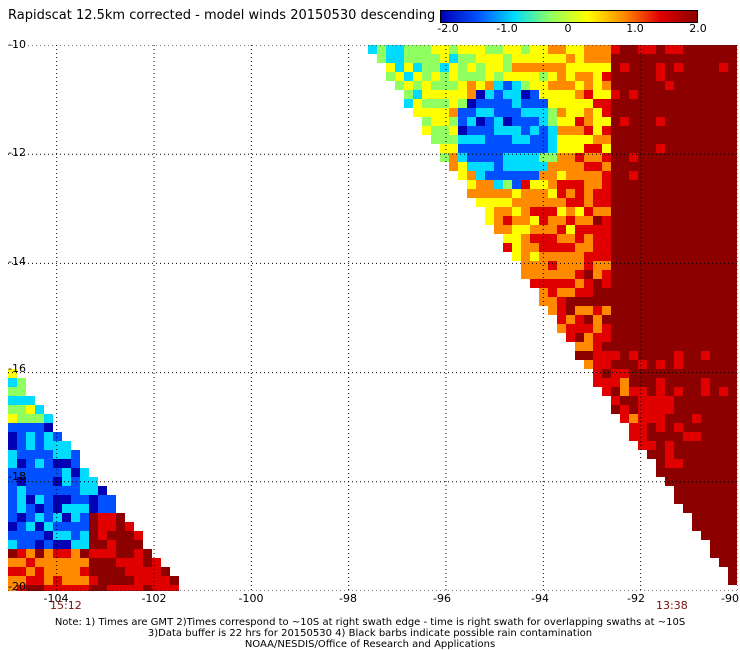 This screenshot has width=740, height=650. Describe the element at coordinates (540, 598) in the screenshot. I see `lon-label: -94` at that location.